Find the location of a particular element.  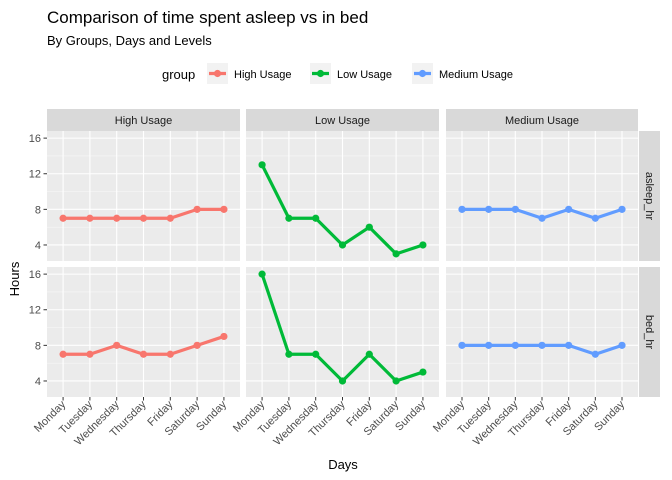

facet-strip-bed-hr is located at coordinates (649, 332).